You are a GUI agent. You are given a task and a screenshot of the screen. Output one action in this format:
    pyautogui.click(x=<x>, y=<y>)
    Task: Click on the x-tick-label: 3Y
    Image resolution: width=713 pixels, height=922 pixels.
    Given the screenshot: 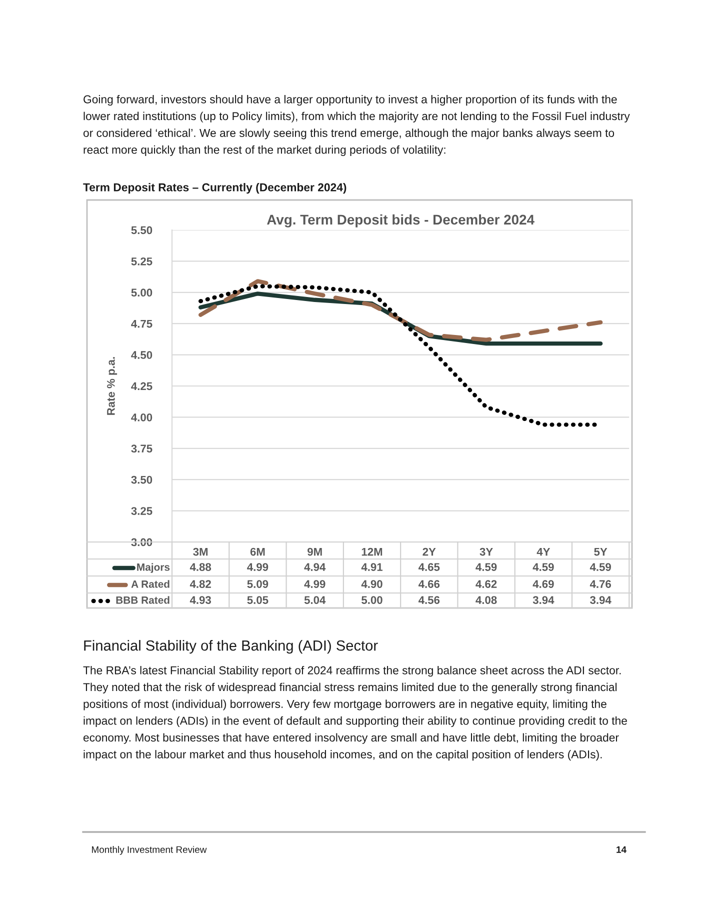 What is the action you would take?
    pyautogui.click(x=486, y=552)
    